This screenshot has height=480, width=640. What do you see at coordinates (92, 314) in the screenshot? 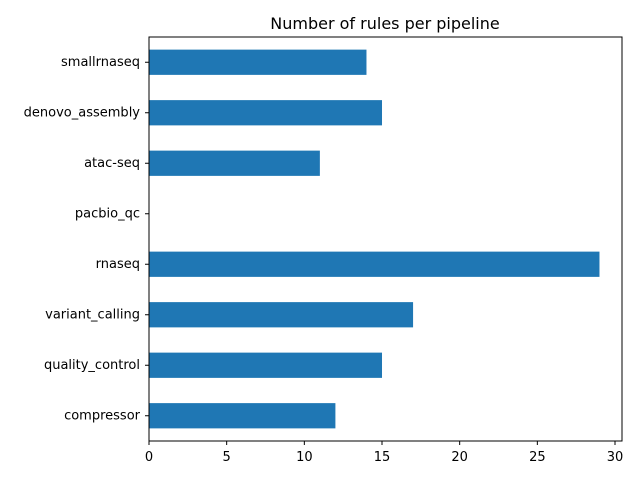
I see `y-tick-label: variant_calling` at bounding box center [92, 314].